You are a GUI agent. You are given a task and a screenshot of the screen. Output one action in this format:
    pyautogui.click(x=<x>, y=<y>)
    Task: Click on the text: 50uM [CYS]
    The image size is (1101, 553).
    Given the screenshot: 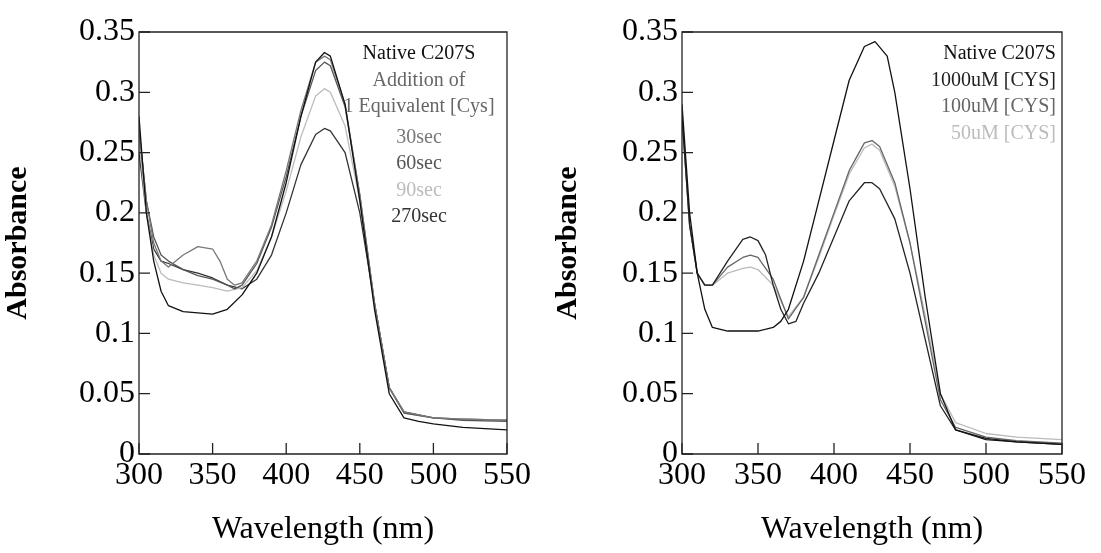 What is the action you would take?
    pyautogui.click(x=1003, y=131)
    